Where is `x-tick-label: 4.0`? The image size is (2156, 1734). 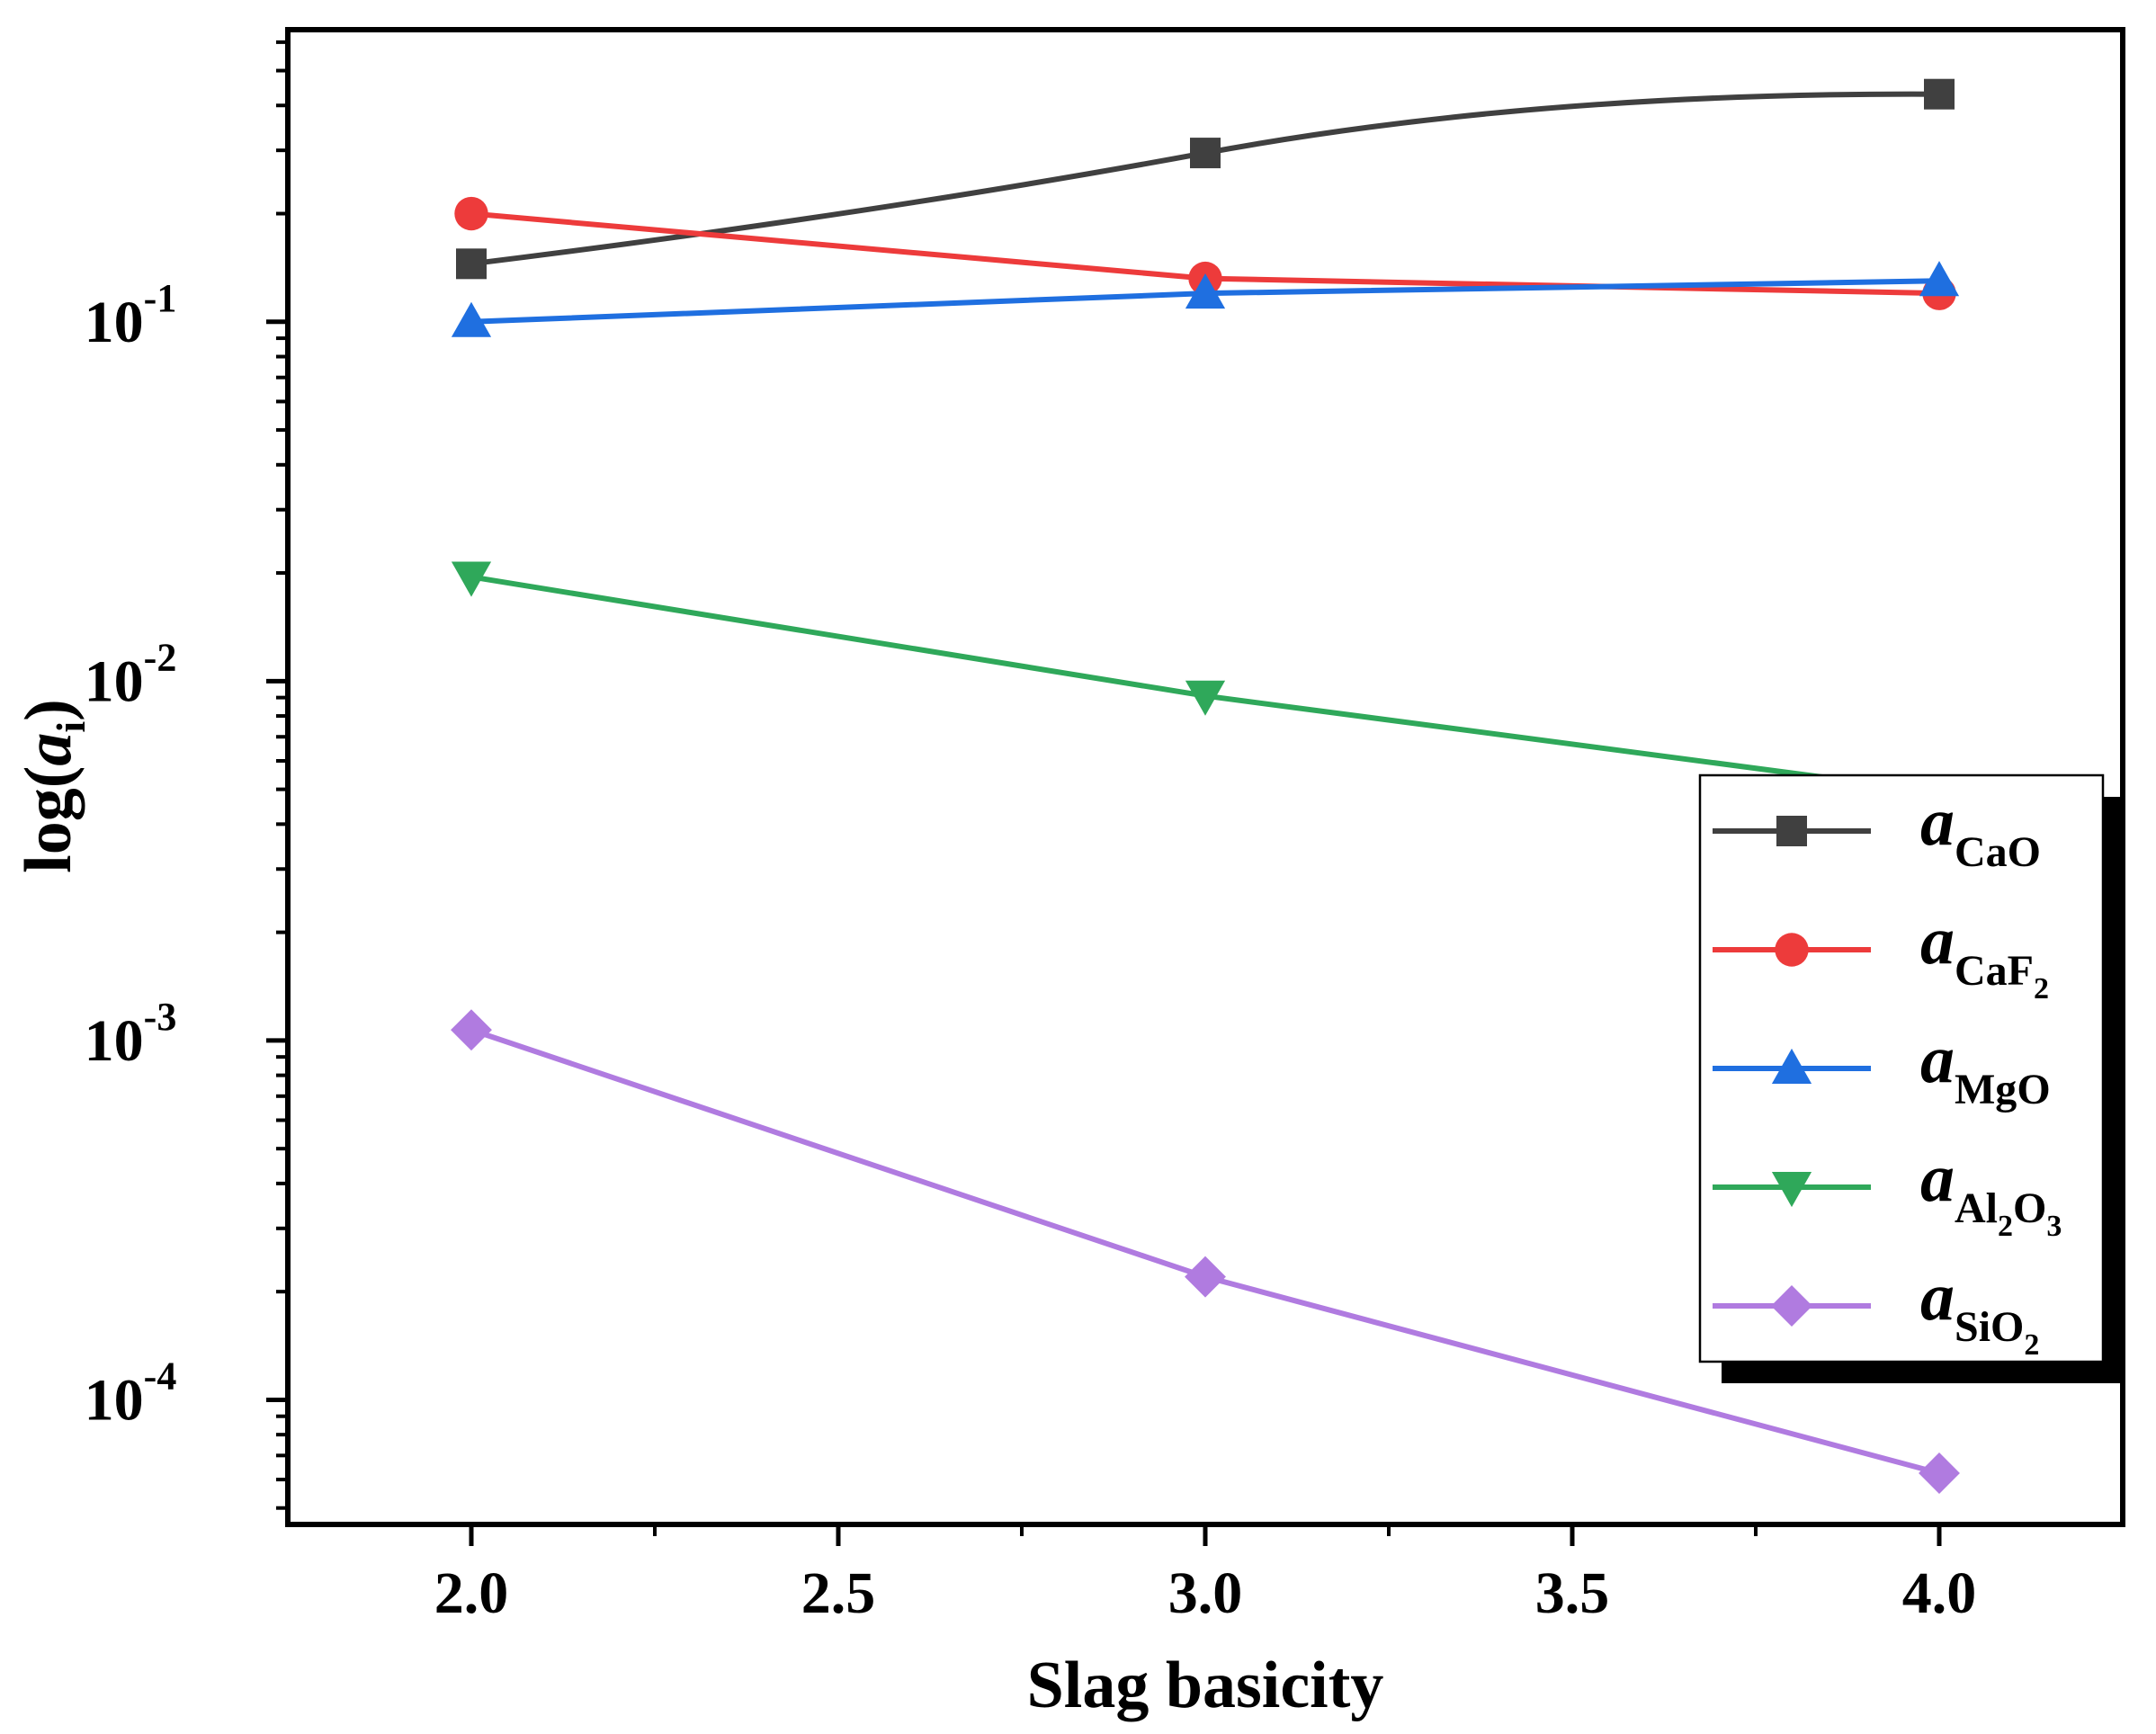 x-tick-label: 4.0 is located at coordinates (1939, 1593).